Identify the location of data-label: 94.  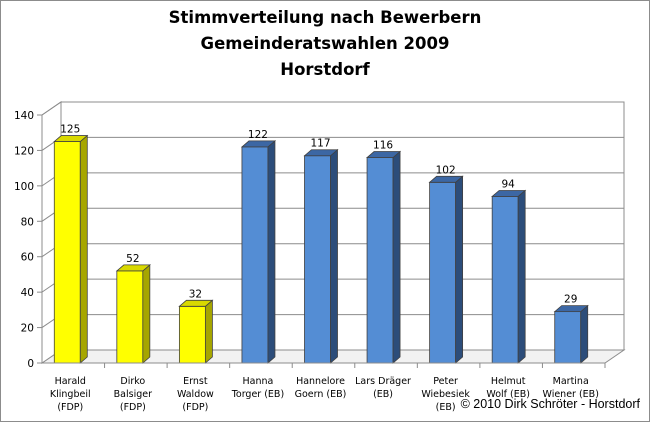
(508, 184).